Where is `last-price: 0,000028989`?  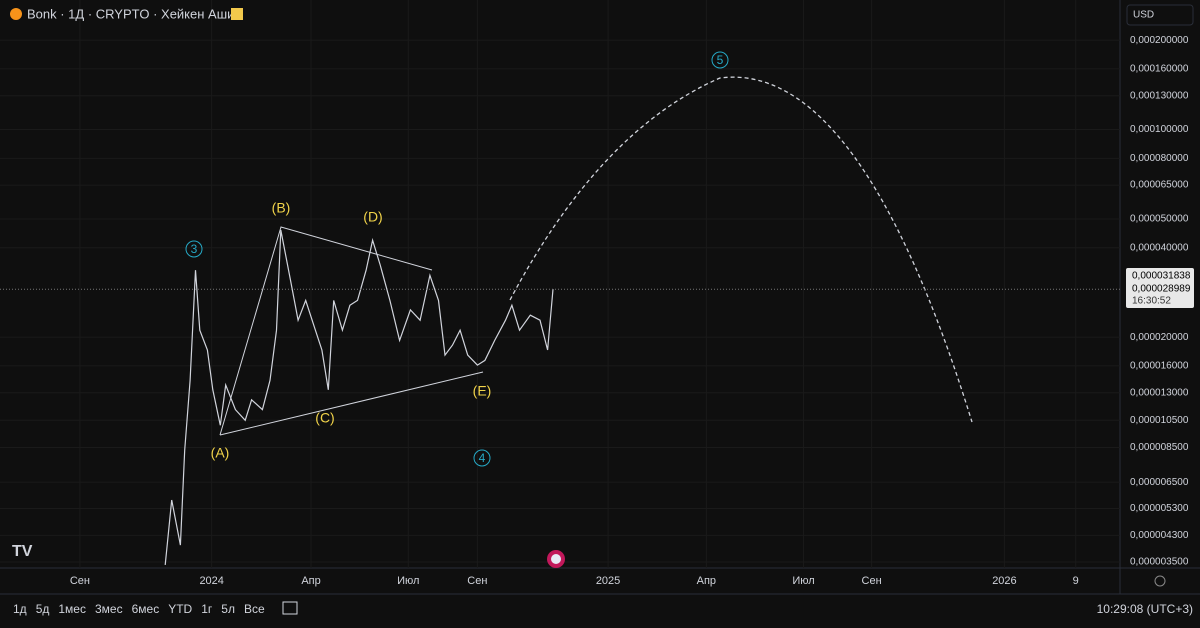 last-price: 0,000028989 is located at coordinates (1161, 289).